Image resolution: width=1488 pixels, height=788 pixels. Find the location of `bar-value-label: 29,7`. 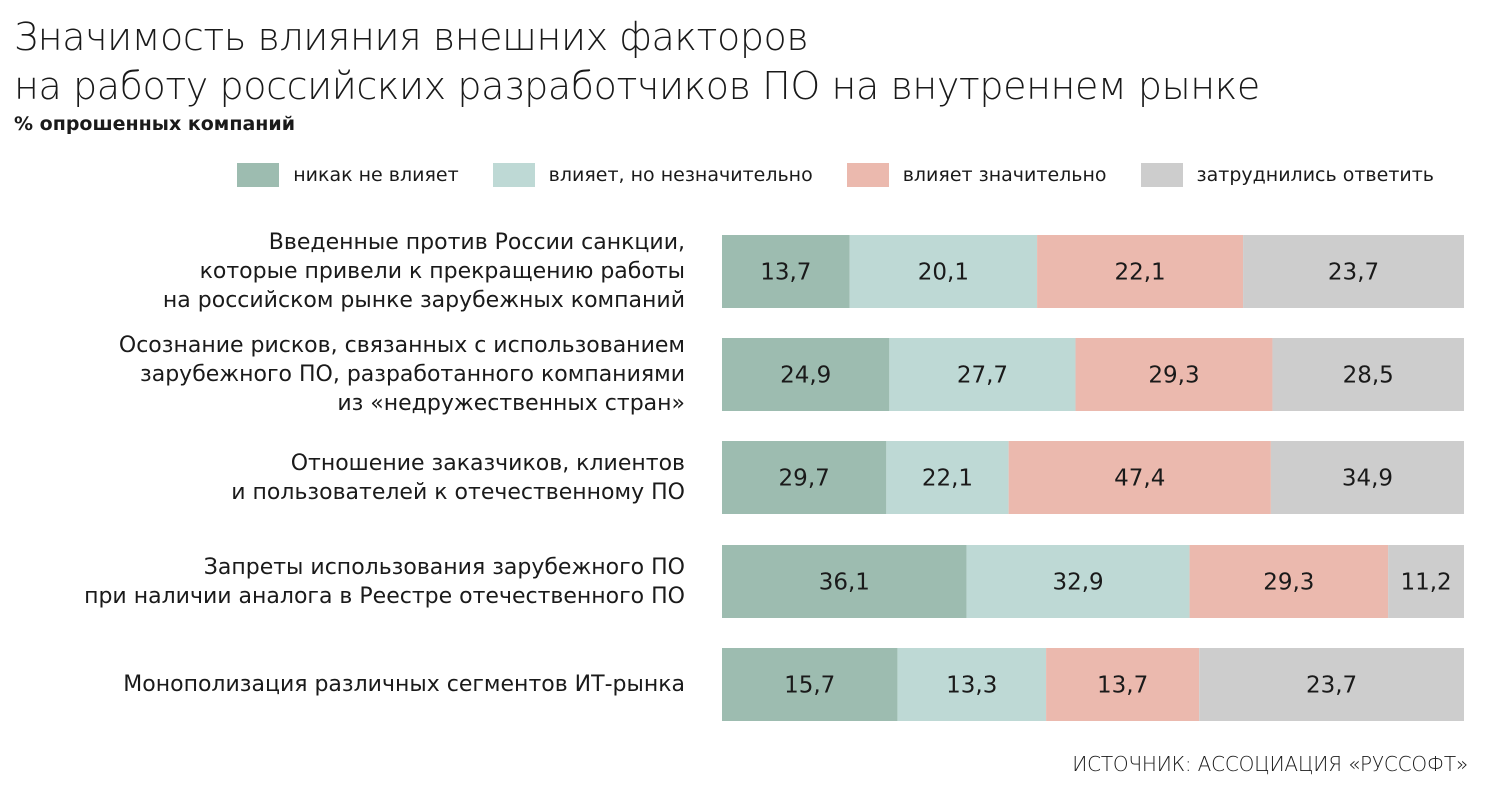

bar-value-label: 29,7 is located at coordinates (804, 479).